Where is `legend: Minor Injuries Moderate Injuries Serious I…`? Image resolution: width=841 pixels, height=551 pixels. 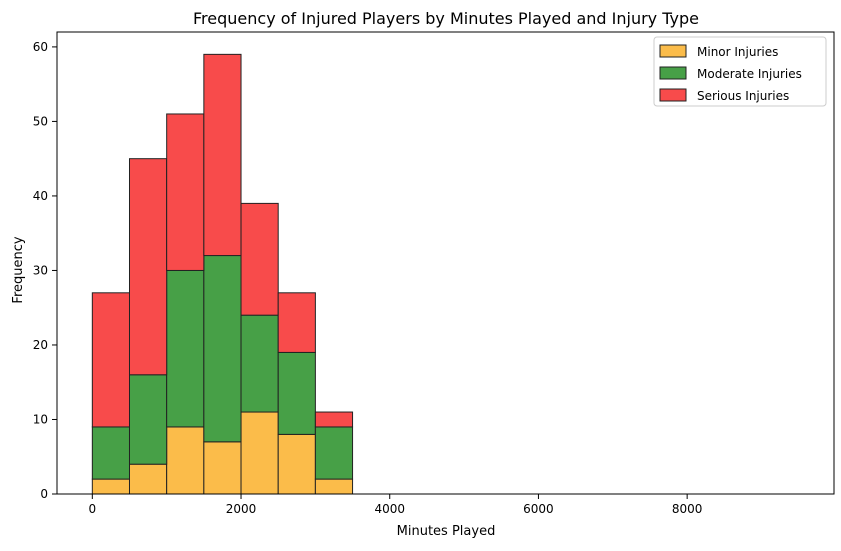 legend: Minor Injuries Moderate Injuries Serious I… is located at coordinates (740, 71).